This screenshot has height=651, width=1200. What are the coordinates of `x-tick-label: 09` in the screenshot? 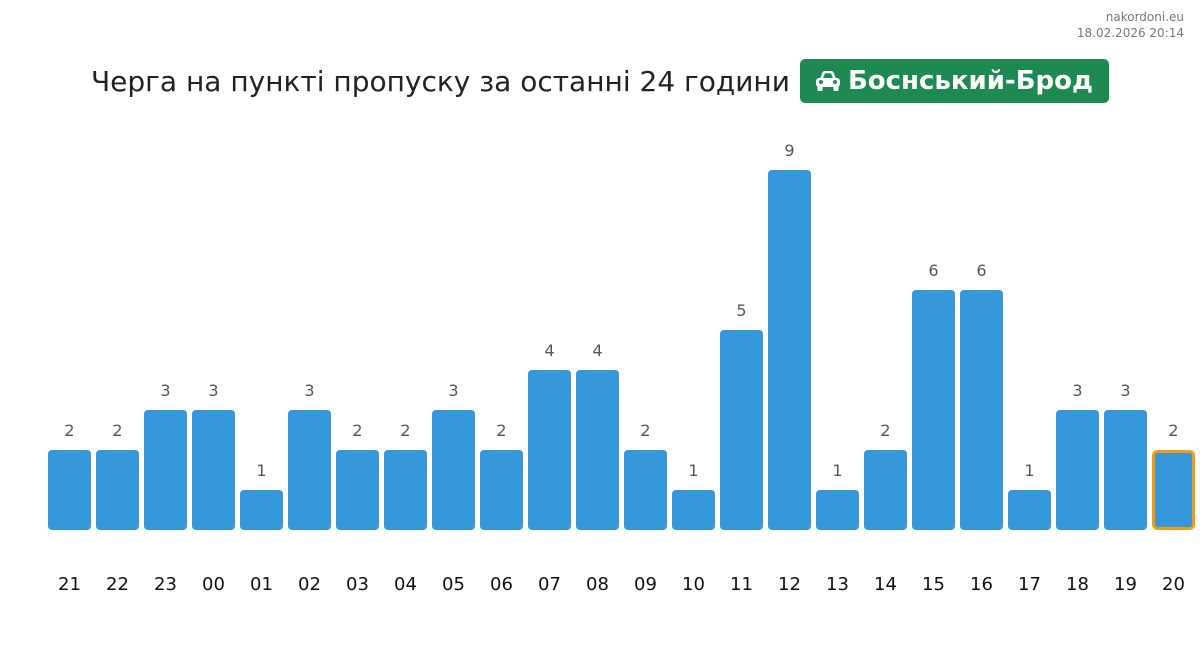 It's located at (645, 584).